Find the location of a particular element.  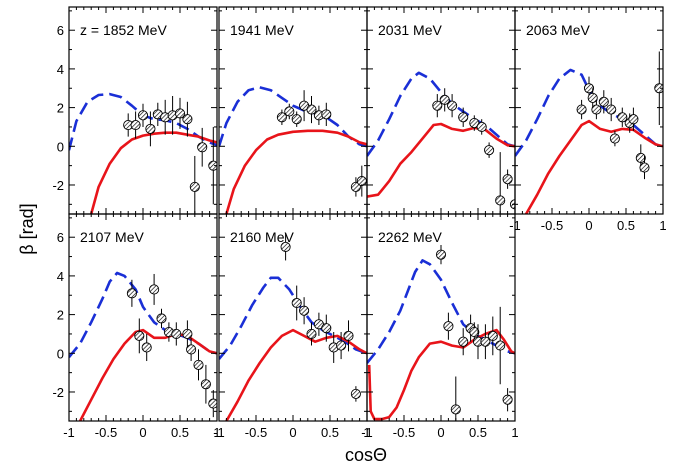

panel-label: 2063 MeV is located at coordinates (558, 30).